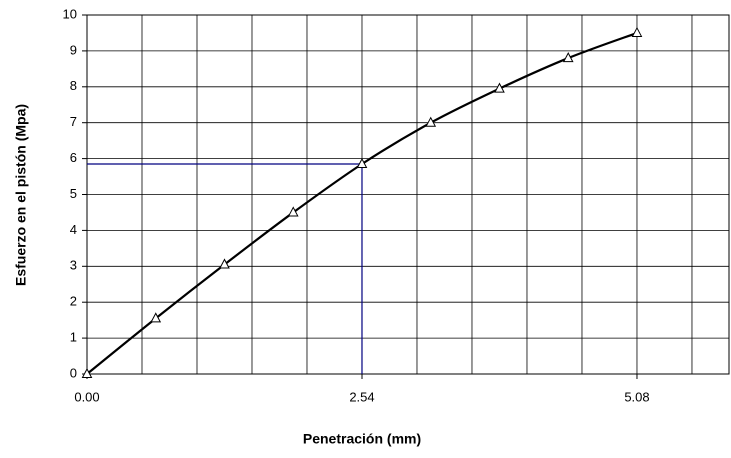  Describe the element at coordinates (73, 337) in the screenshot. I see `y-tick-label: 1` at that location.